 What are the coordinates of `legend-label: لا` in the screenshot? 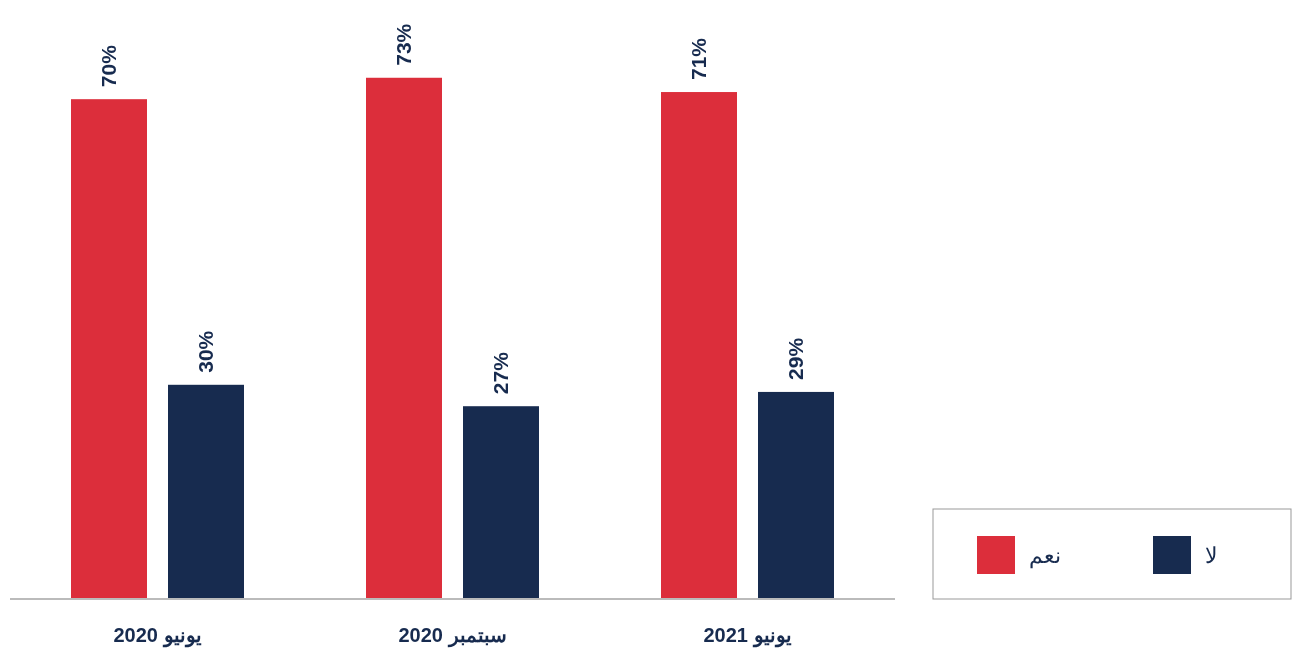 It's located at (1211, 555).